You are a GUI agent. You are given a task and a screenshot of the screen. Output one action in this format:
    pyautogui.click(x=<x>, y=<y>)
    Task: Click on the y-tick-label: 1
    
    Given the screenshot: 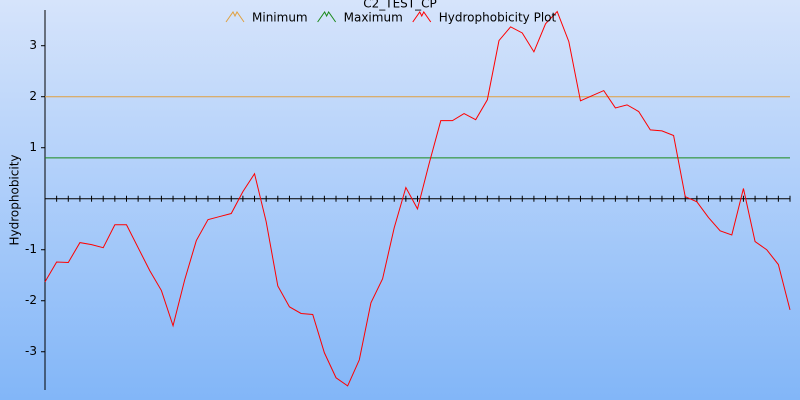 What is the action you would take?
    pyautogui.click(x=33, y=147)
    